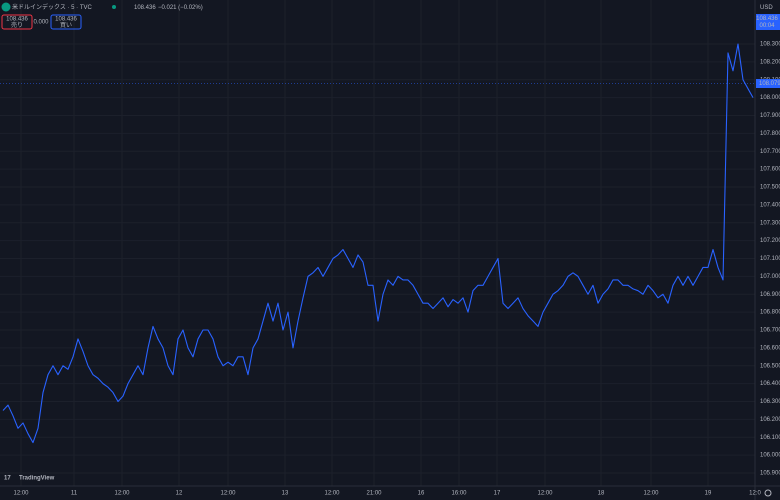  Describe the element at coordinates (180, 8) in the screenshot. I see `price-change: −0.021 (−0.02%)` at that location.